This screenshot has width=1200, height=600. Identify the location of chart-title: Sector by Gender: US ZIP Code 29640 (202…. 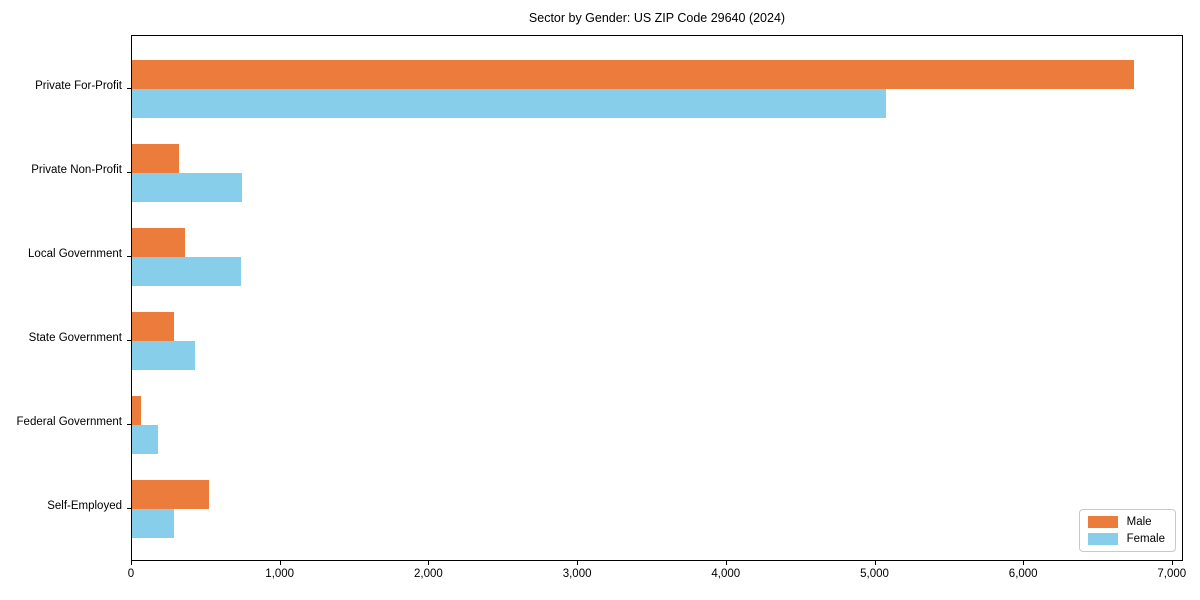
(657, 18).